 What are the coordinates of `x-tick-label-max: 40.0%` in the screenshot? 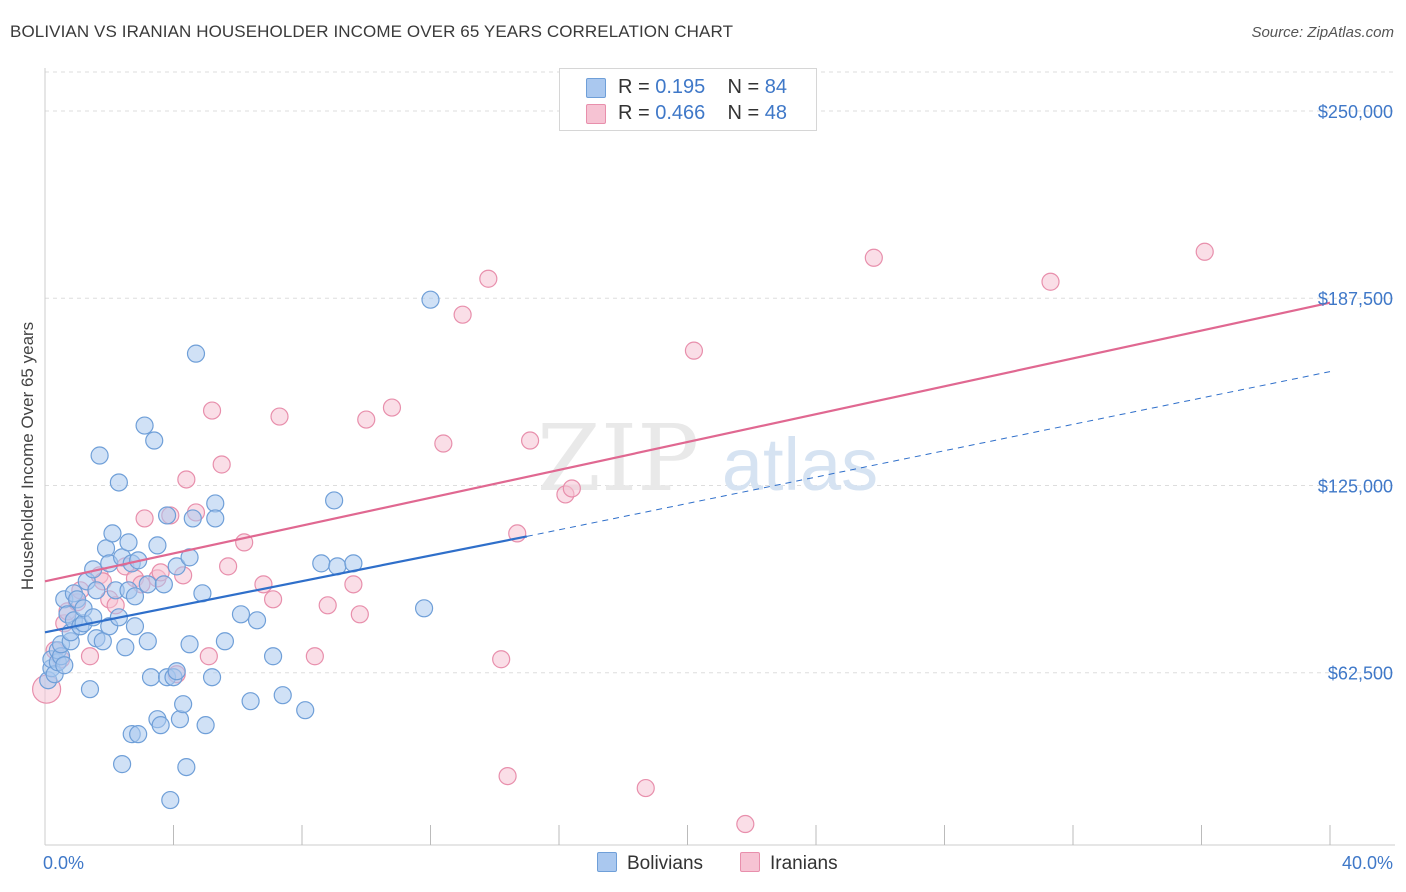 It's located at (1367, 863).